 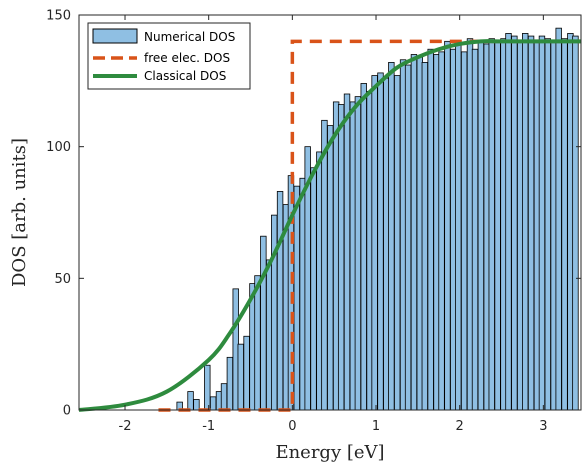 What do you see at coordinates (187, 58) in the screenshot?
I see `legend-label-free-electron: free elec. DOS` at bounding box center [187, 58].